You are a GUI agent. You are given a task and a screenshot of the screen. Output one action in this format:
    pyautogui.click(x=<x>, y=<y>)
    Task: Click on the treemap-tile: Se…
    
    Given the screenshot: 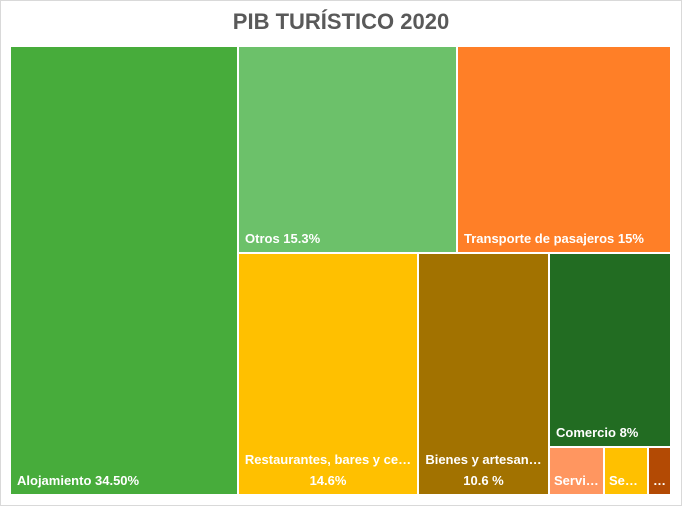 What is the action you would take?
    pyautogui.click(x=626, y=471)
    